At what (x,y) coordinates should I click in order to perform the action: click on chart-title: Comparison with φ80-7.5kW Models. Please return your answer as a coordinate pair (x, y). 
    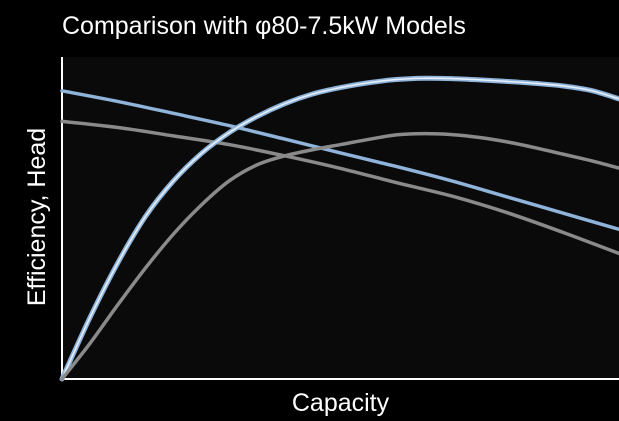
    Looking at the image, I should click on (264, 26).